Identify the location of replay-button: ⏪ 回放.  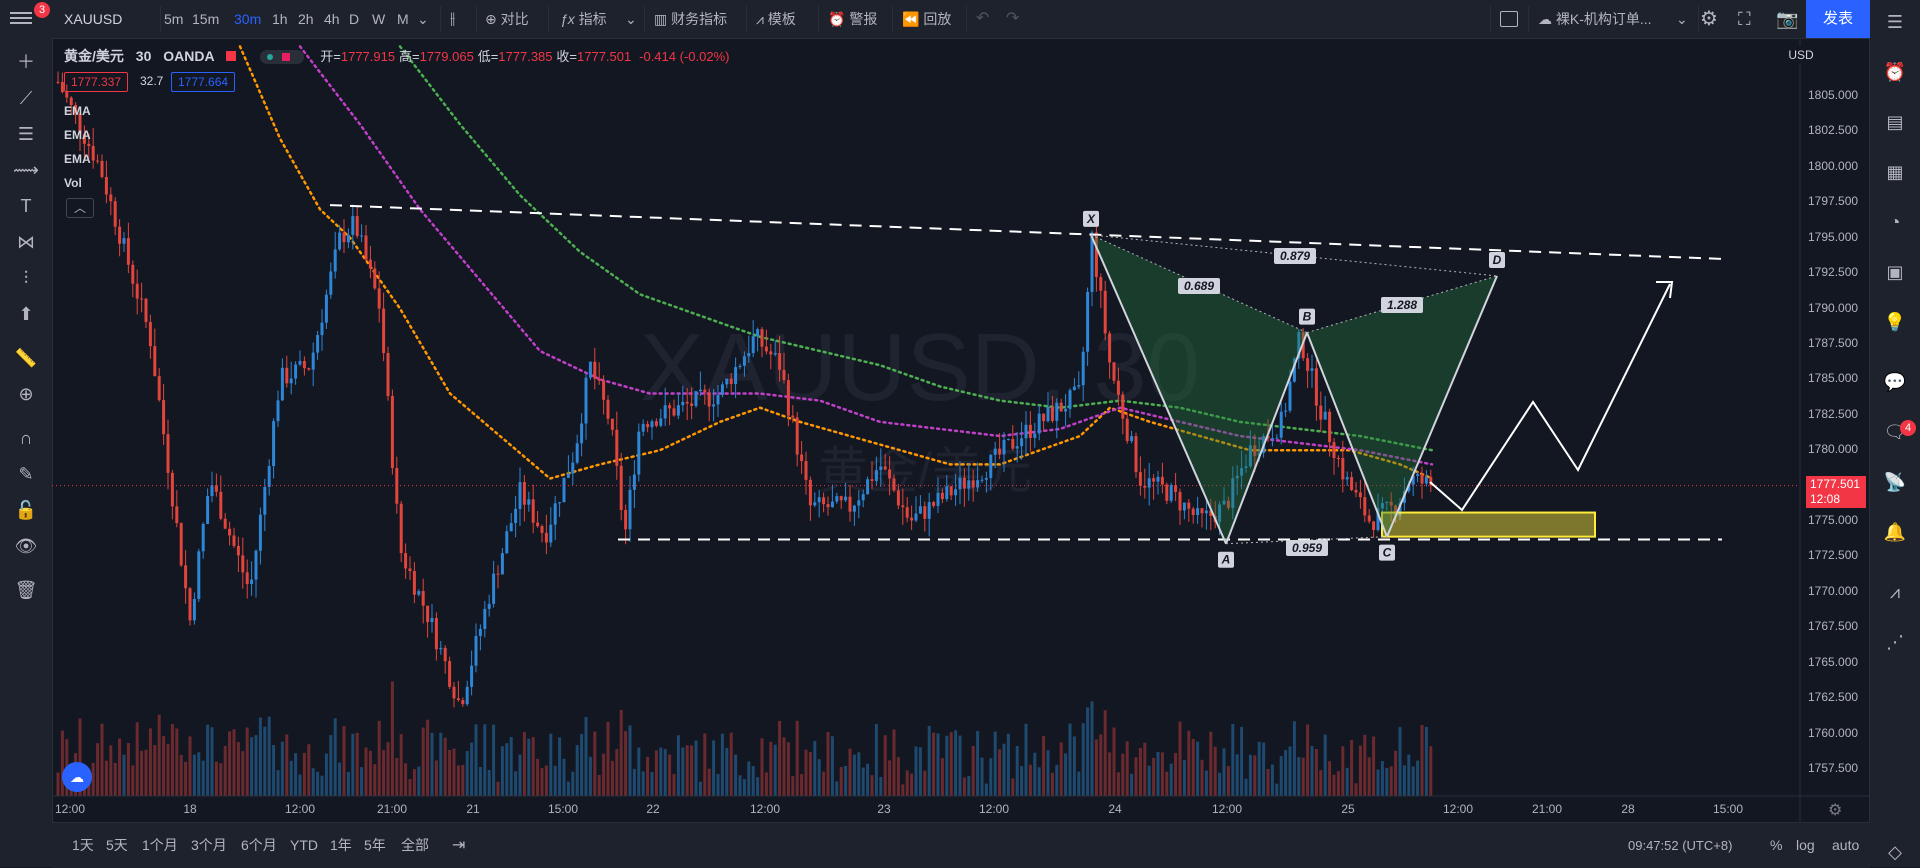
(926, 19).